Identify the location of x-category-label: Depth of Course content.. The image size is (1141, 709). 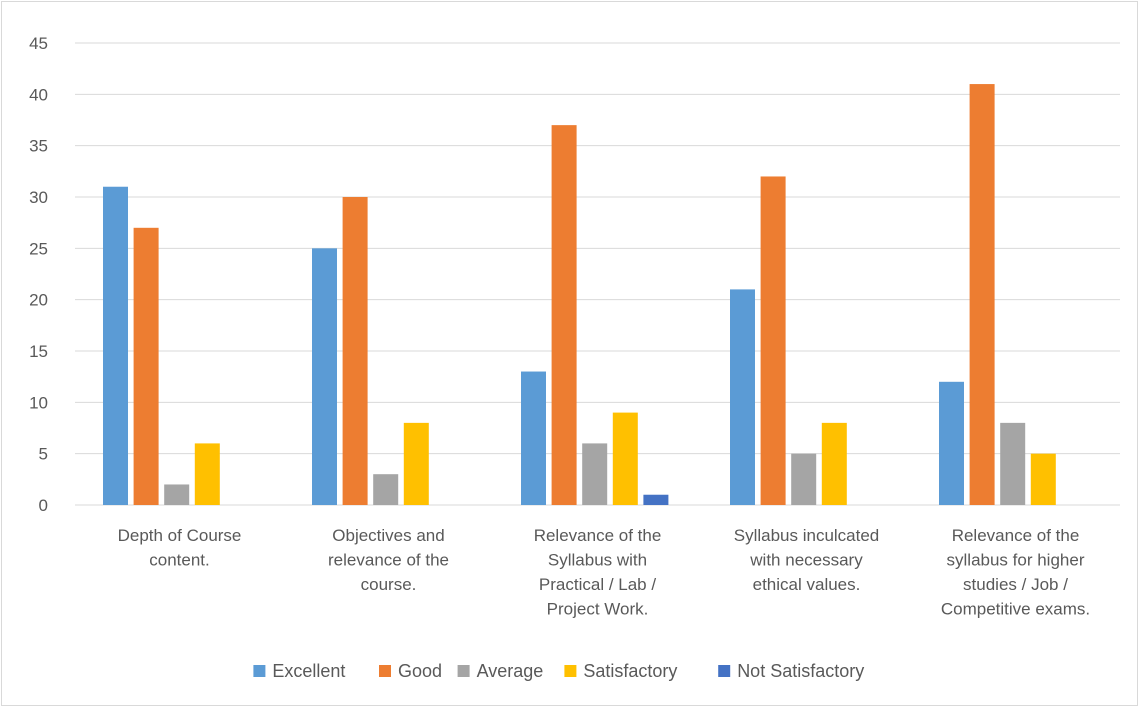
(180, 548).